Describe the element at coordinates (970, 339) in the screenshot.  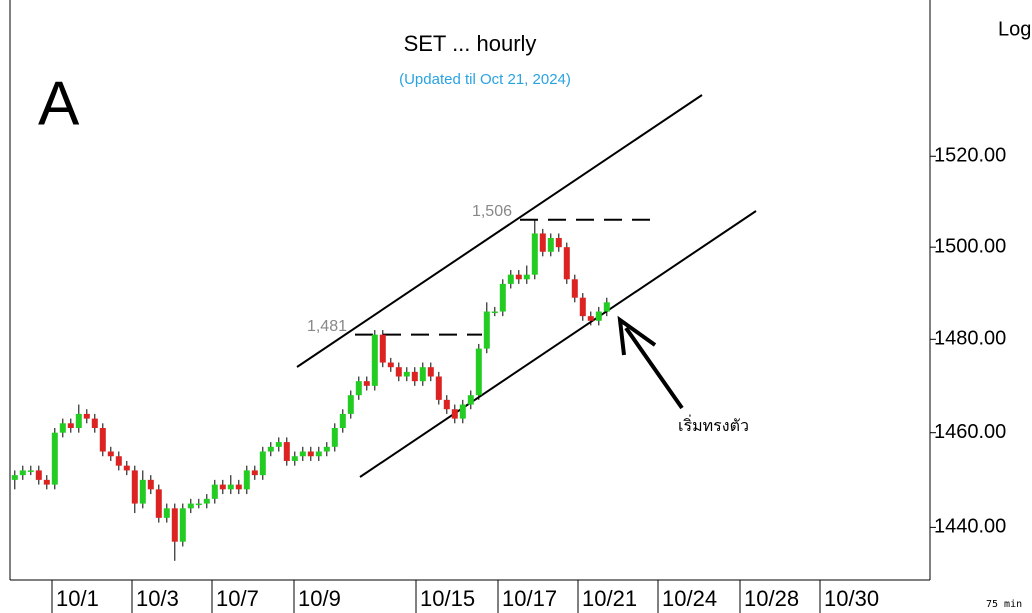
I see `y-tick-label: 1480.00` at that location.